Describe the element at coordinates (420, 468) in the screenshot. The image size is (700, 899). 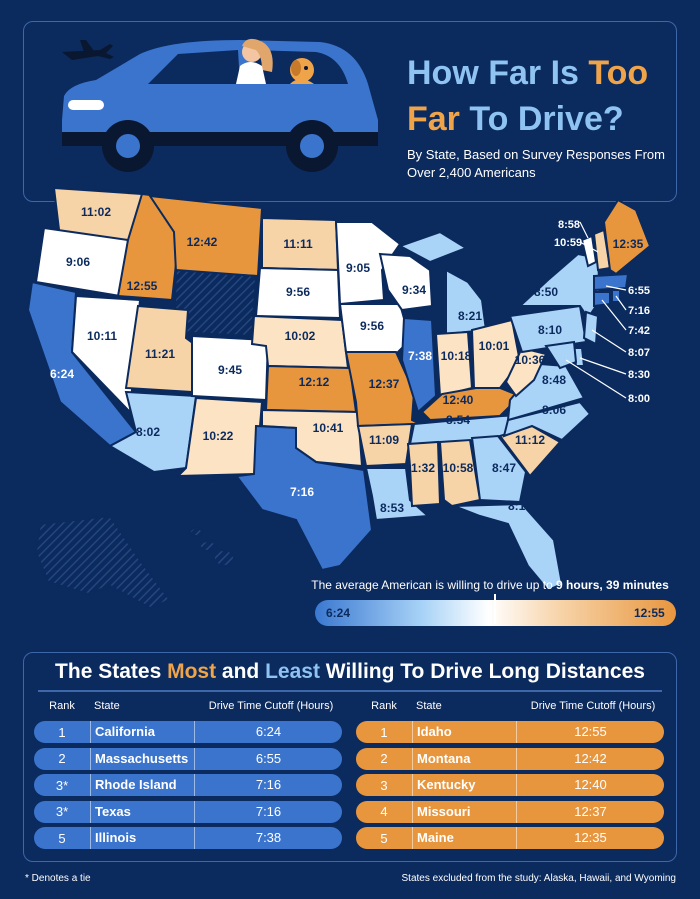
I see `state-label-ms: 11:32` at that location.